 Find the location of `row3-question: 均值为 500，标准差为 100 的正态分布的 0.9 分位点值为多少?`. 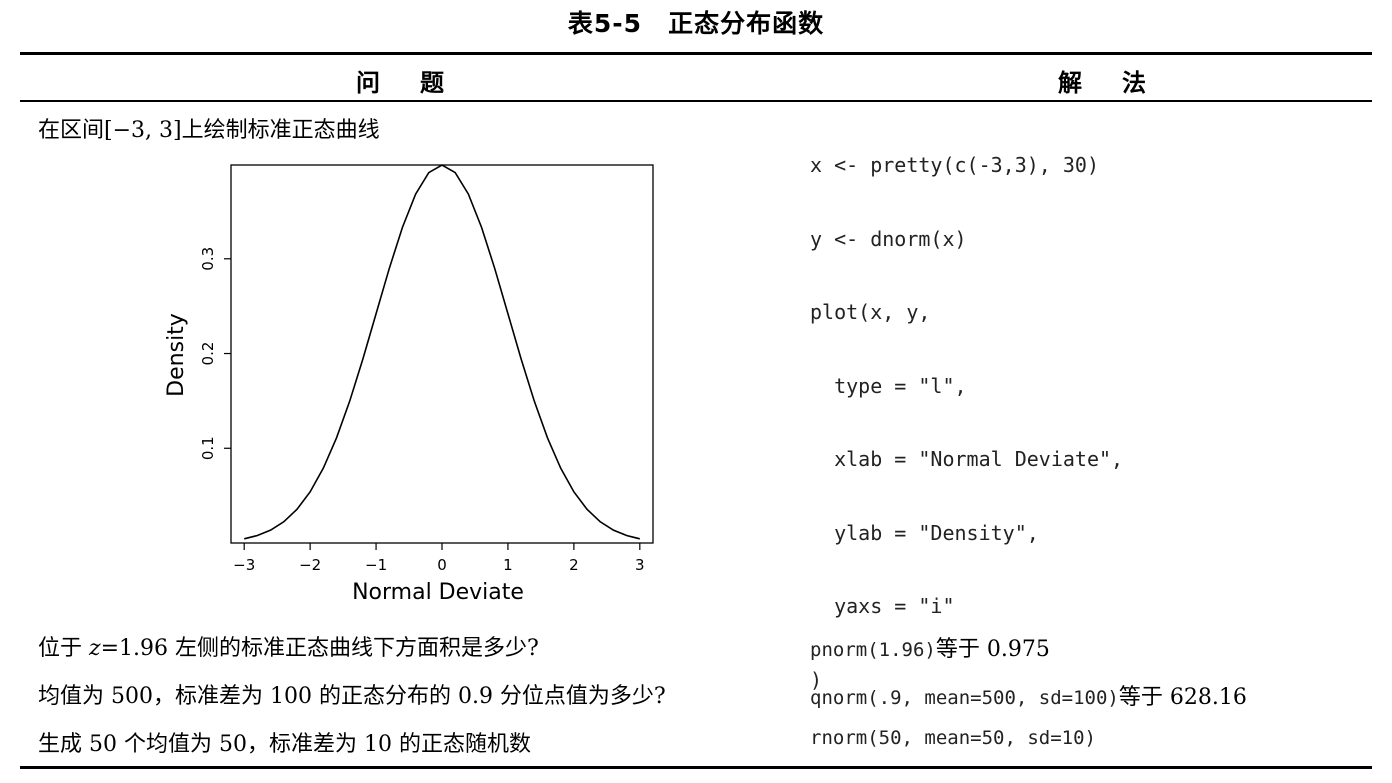

row3-question: 均值为 500，标准差为 100 的正态分布的 0.9 分位点值为多少? is located at coordinates (352, 696).